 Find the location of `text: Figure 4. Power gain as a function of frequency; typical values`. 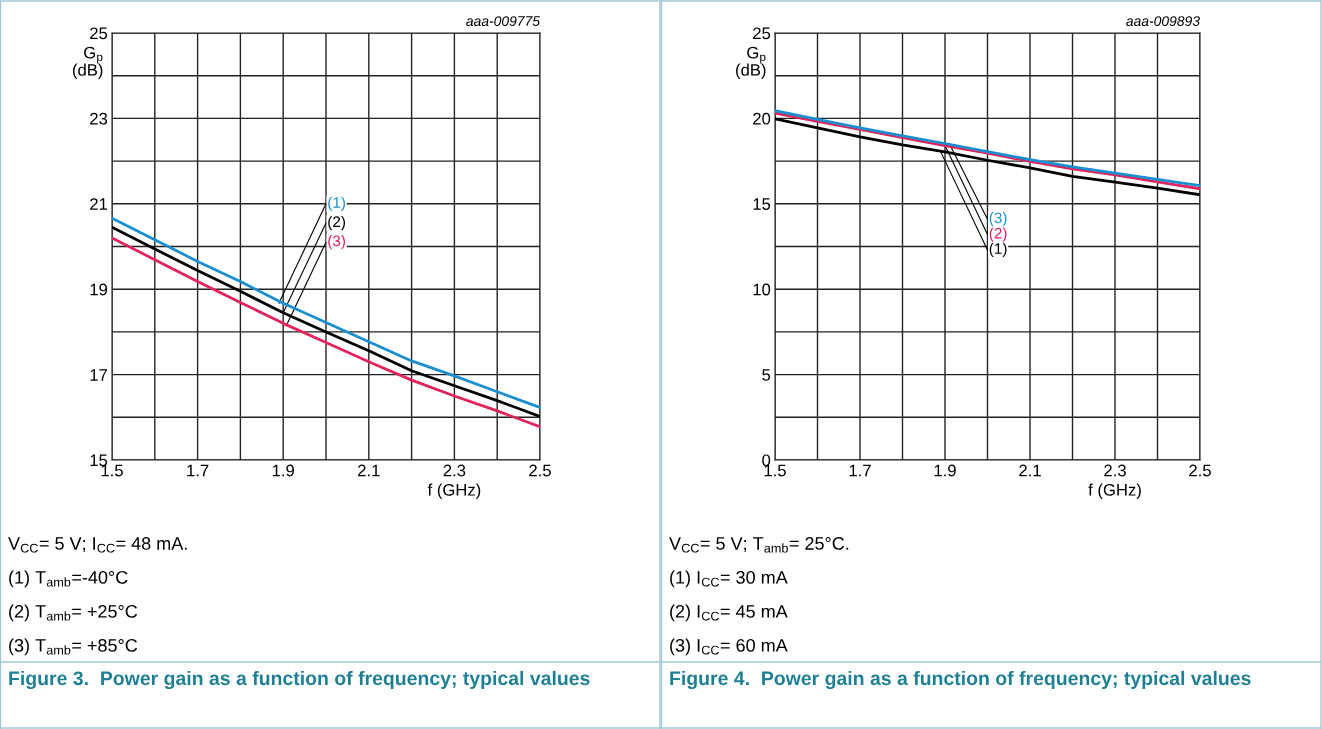

text: Figure 4. Power gain as a function of frequency; typical values is located at coordinates (960, 680).